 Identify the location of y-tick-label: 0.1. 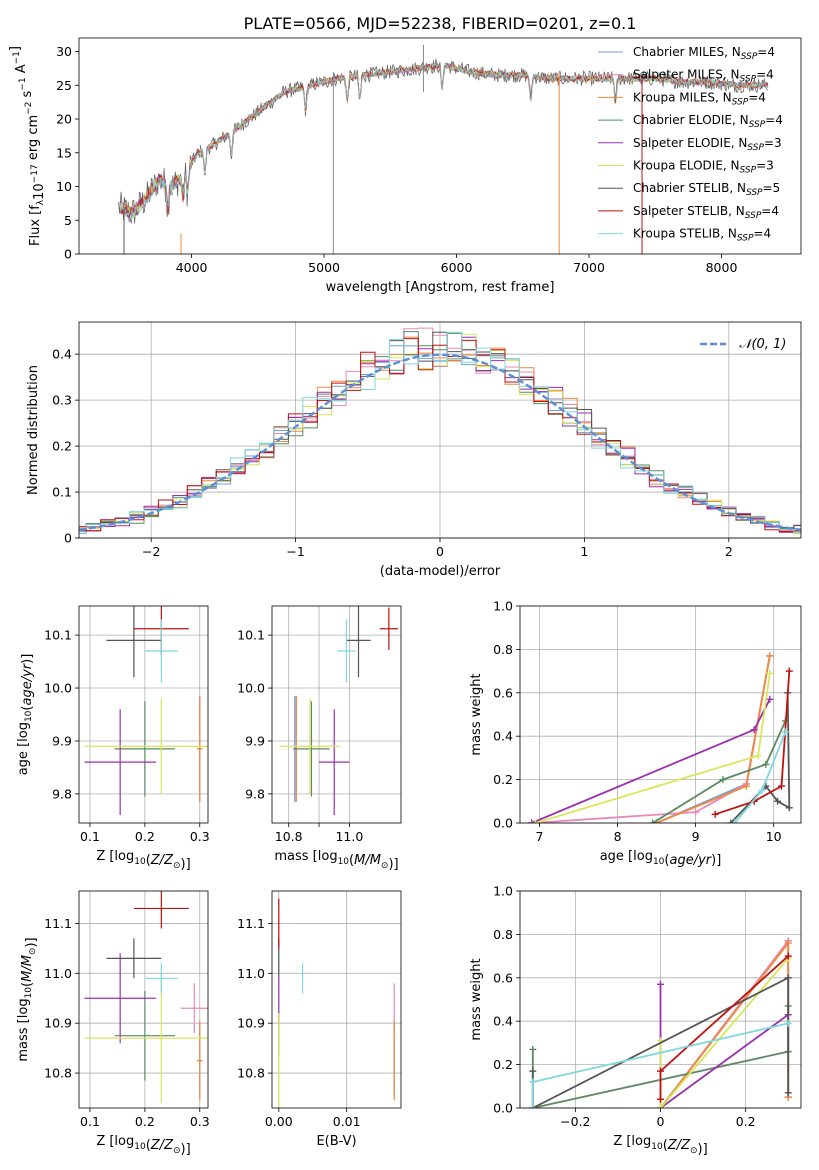
(62, 492).